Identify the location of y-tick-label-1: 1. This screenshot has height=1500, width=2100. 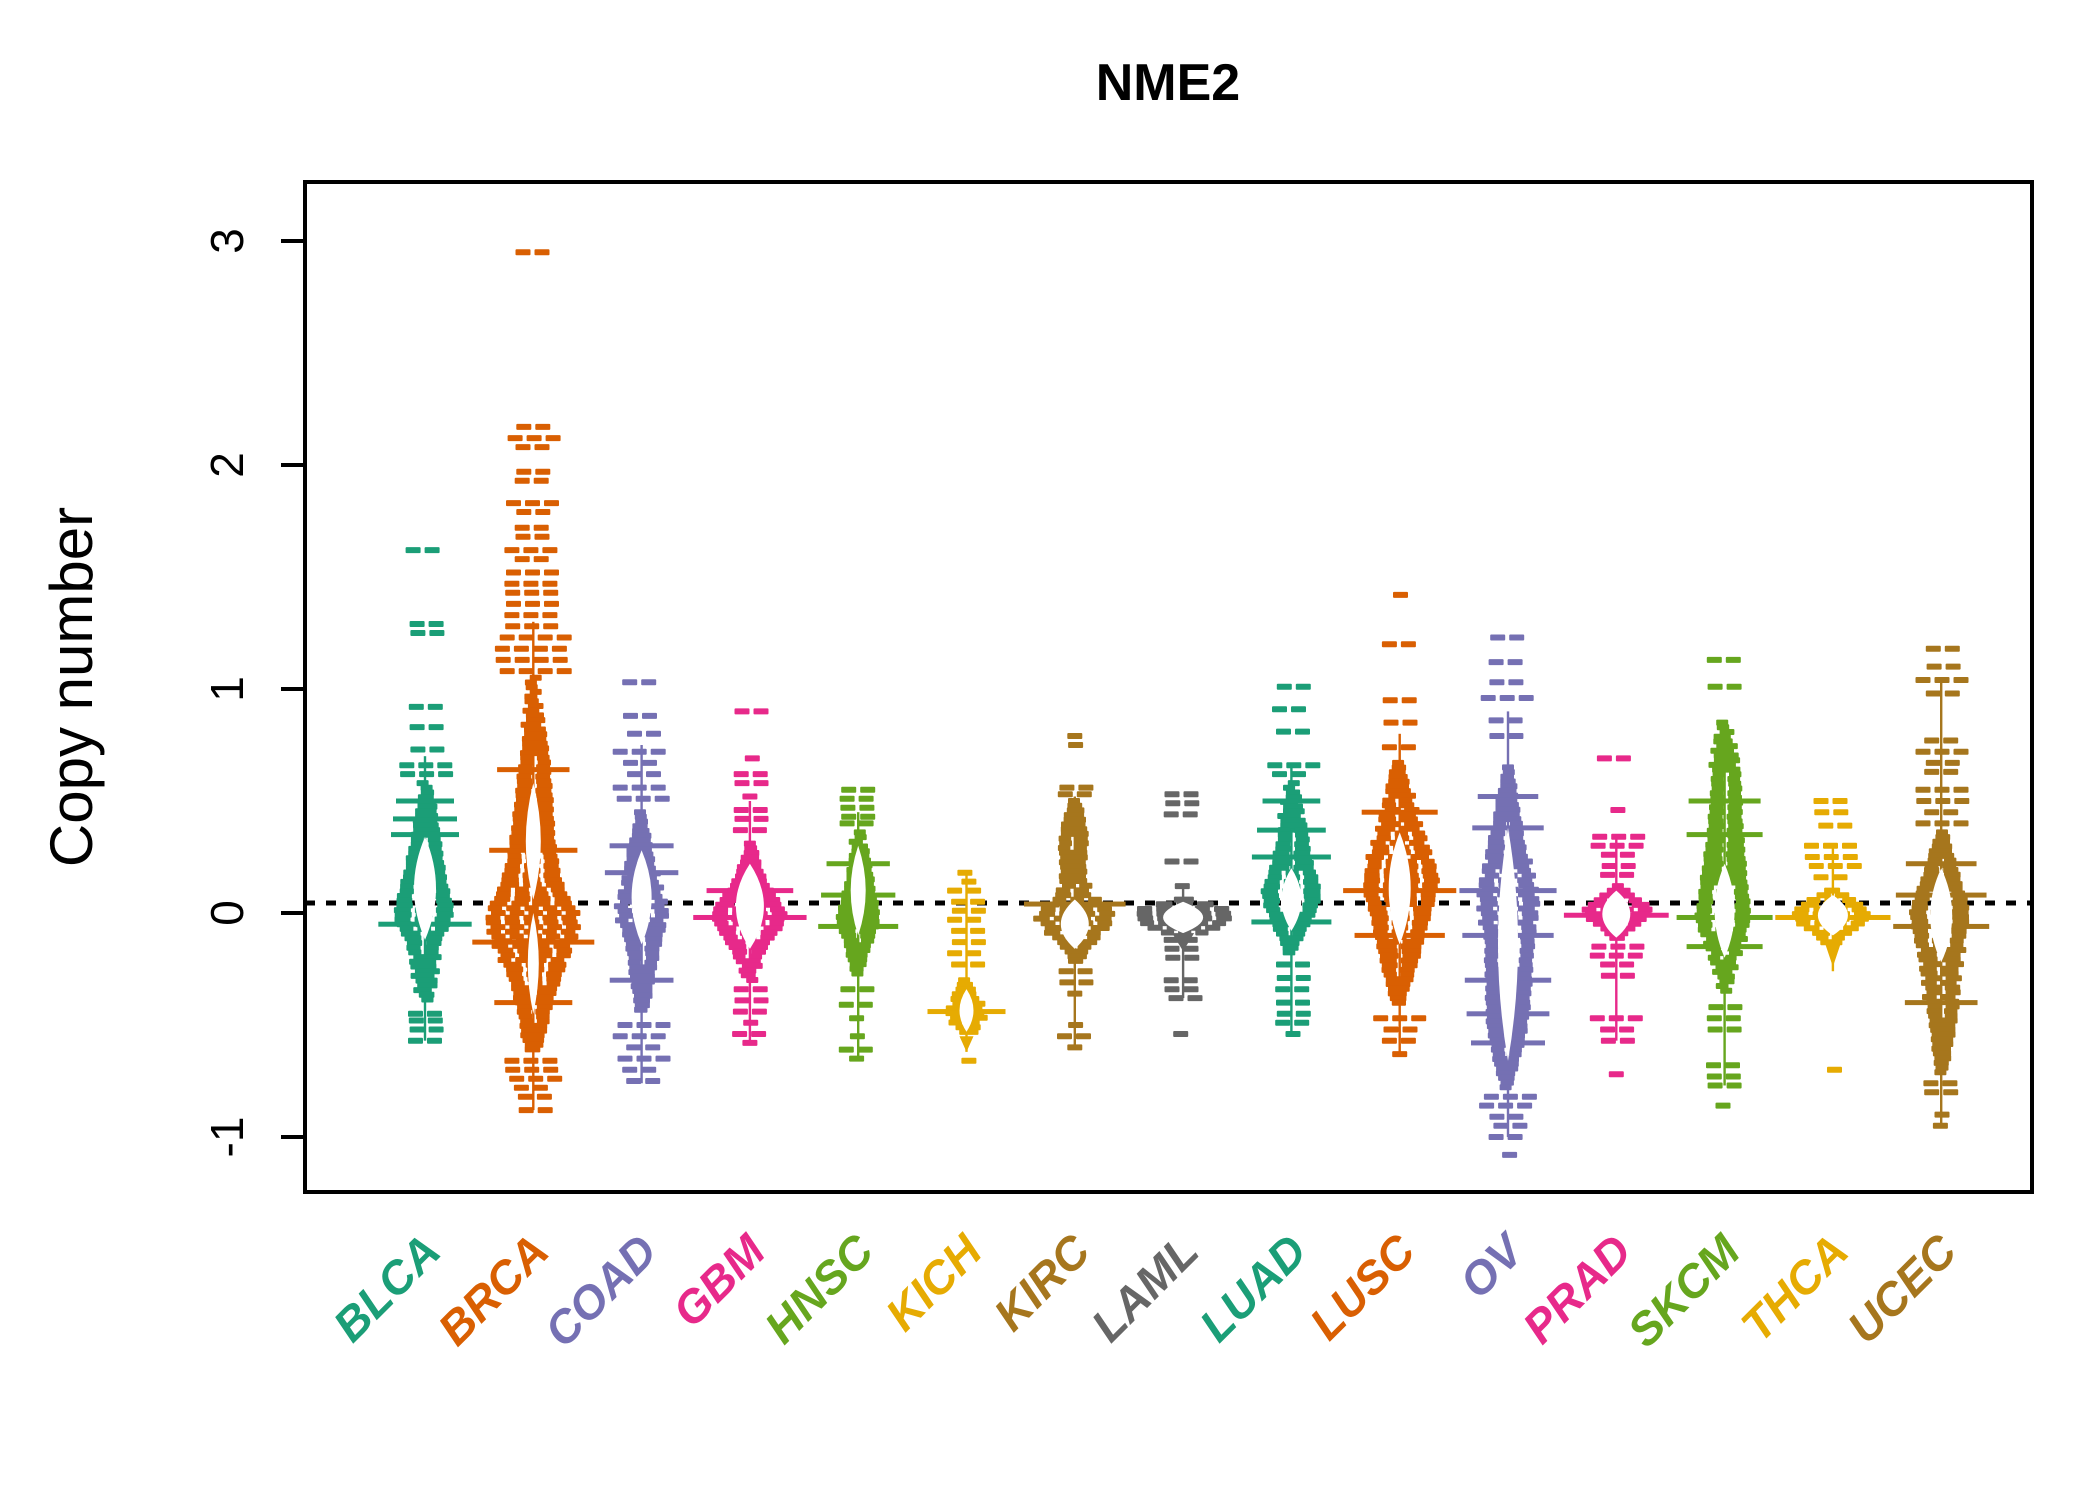
(227, 689).